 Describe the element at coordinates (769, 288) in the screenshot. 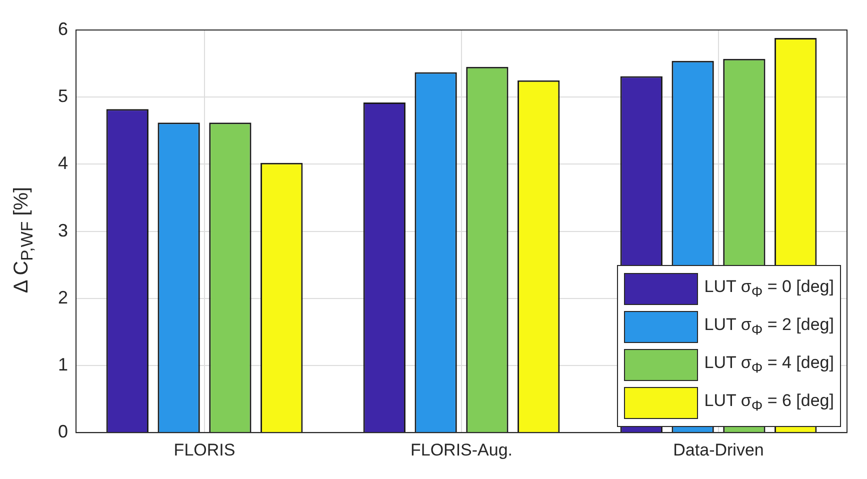

I see `legend-label: LUT σ$_{Φ}$ = 0 [deg]` at that location.